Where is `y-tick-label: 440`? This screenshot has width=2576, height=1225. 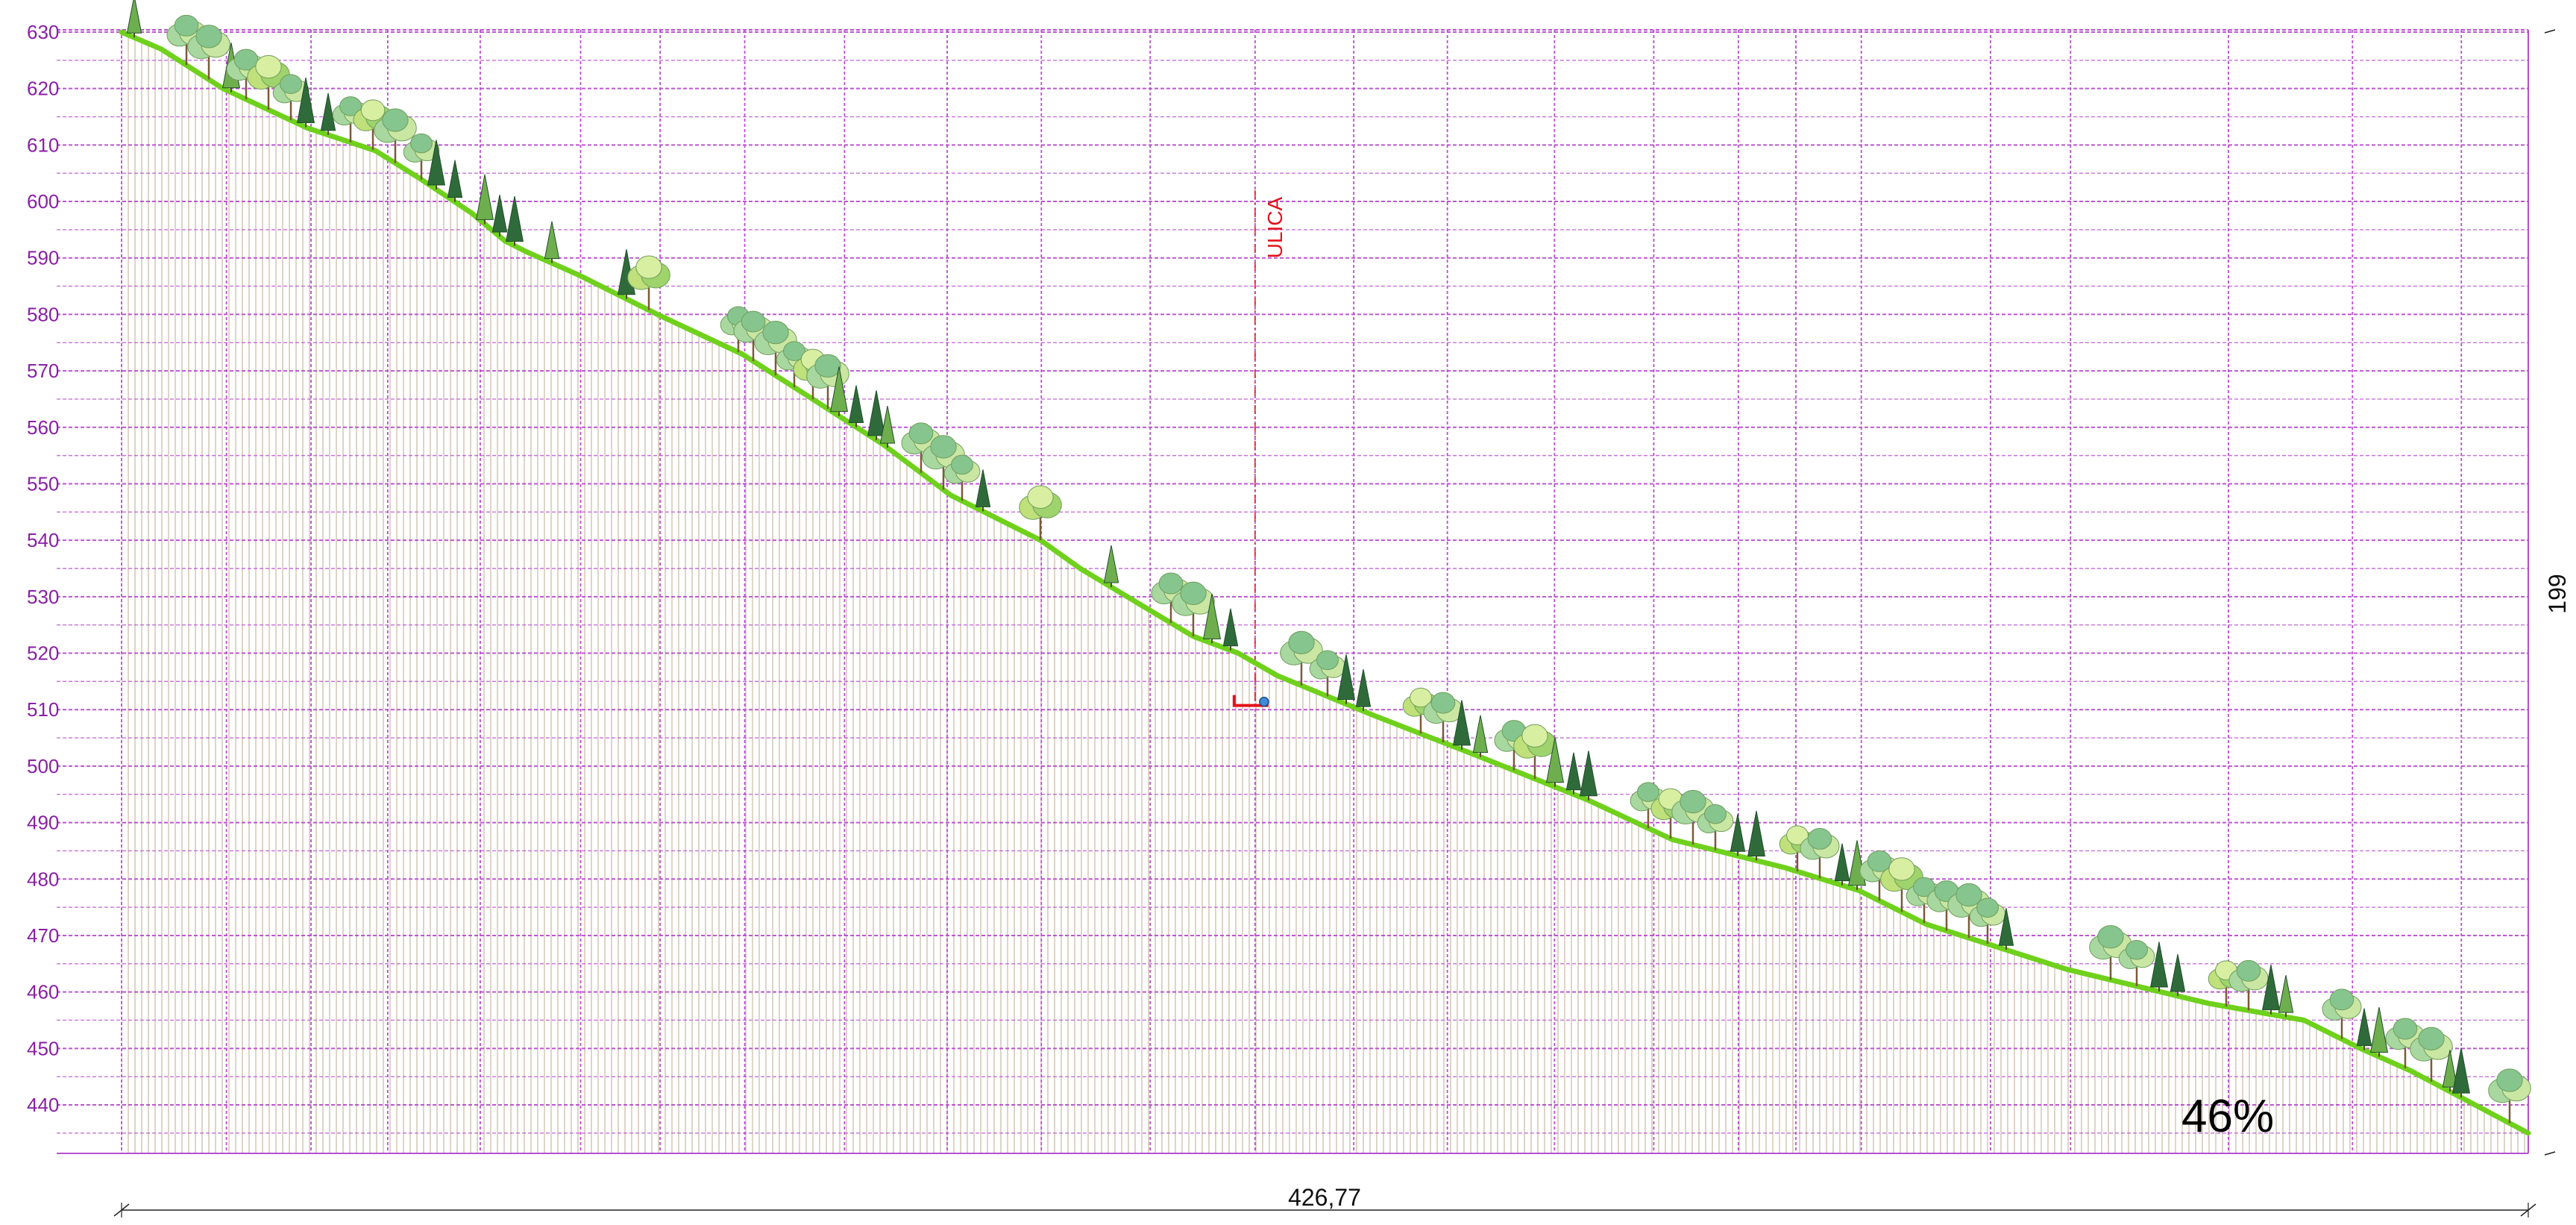
y-tick-label: 440 is located at coordinates (43, 1105).